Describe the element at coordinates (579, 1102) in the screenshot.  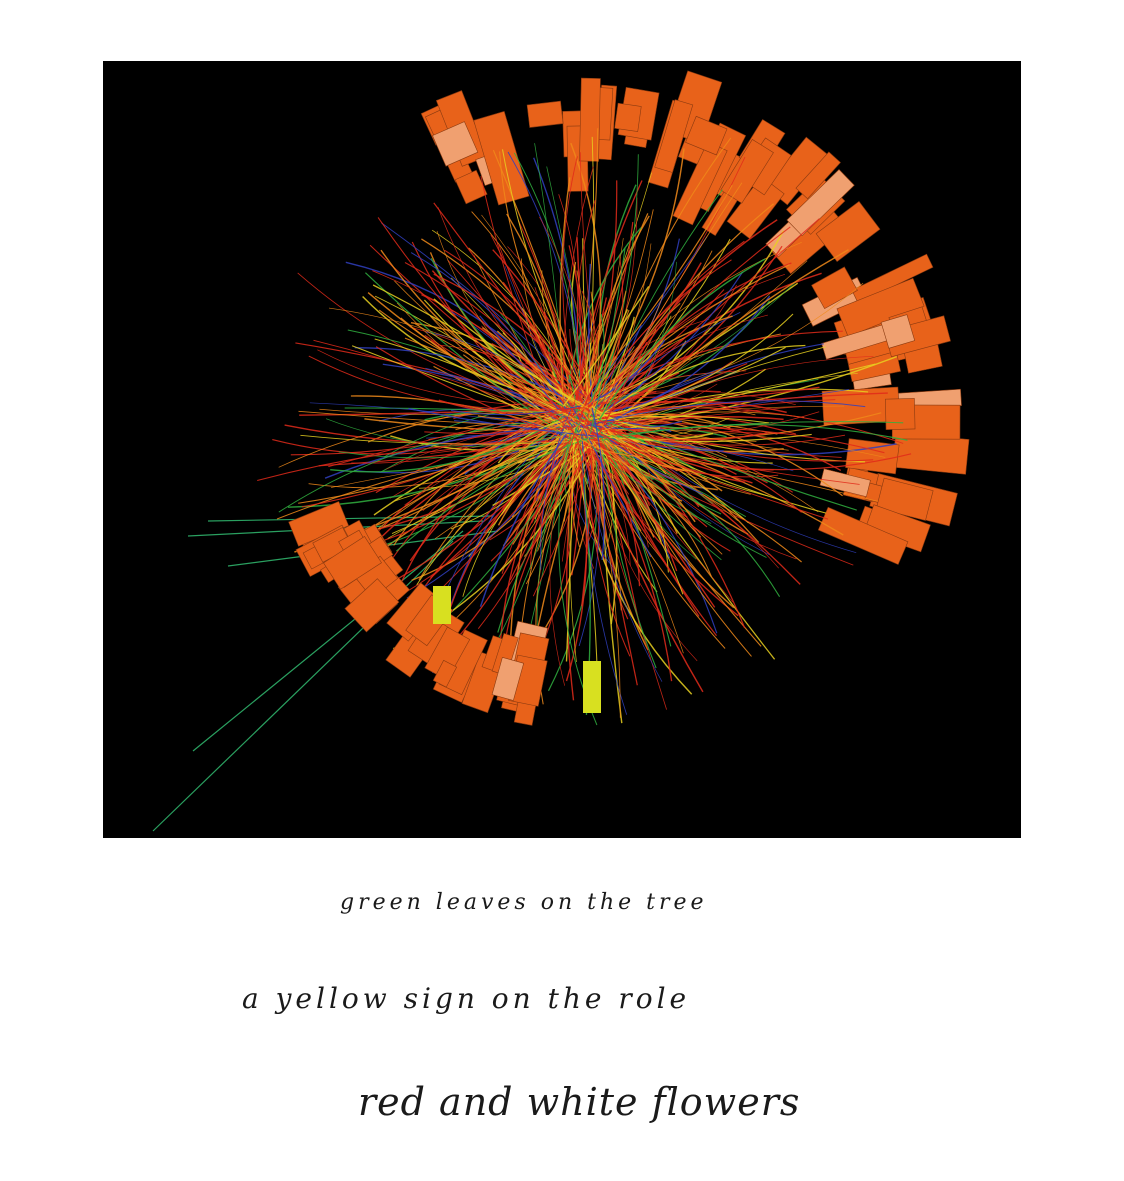
I see `caption-line-3: red and white flowers` at that location.